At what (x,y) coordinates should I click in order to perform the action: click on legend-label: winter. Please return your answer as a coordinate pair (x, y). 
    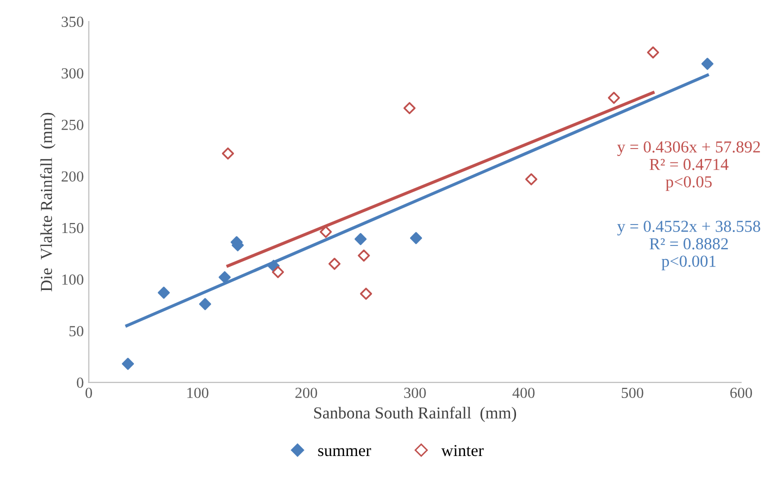
    Looking at the image, I should click on (462, 450).